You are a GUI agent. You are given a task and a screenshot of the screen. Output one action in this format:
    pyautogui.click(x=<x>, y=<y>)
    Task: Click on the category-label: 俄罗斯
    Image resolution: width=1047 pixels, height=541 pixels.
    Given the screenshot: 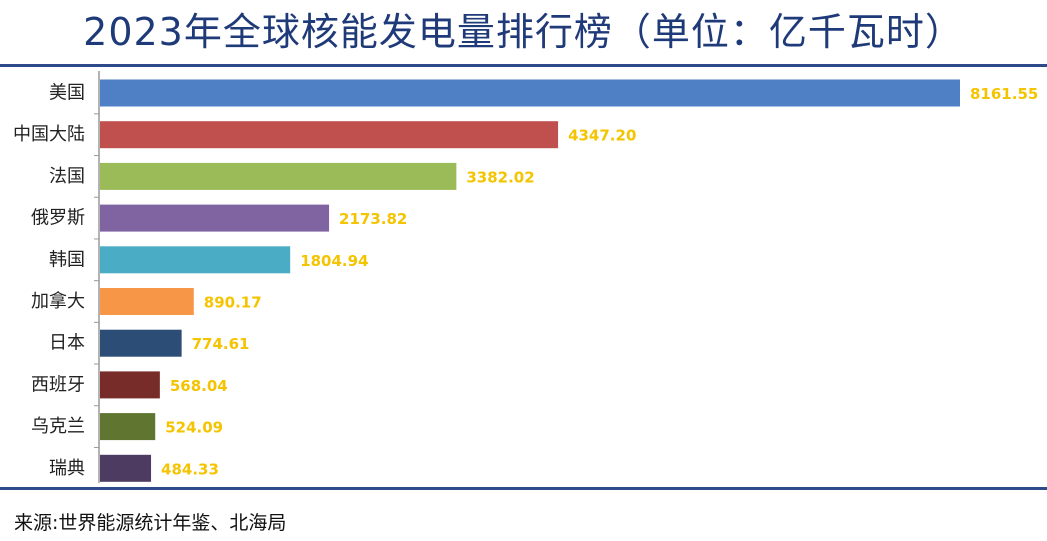 What is the action you would take?
    pyautogui.click(x=58, y=218)
    